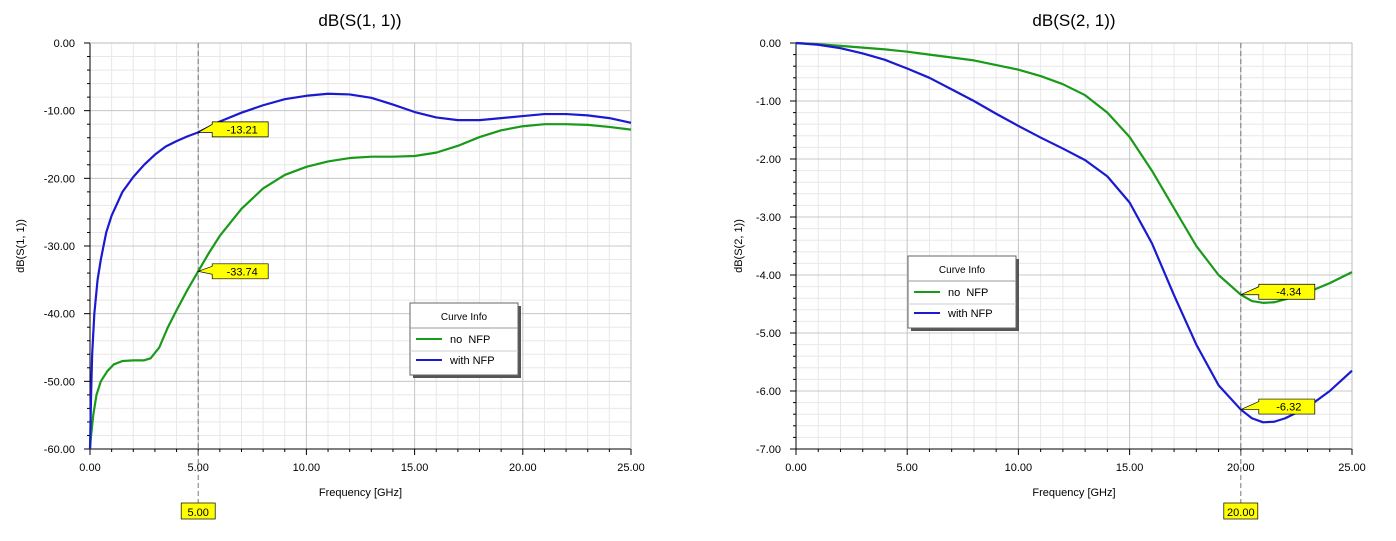 The width and height of the screenshot is (1396, 541). Describe the element at coordinates (768, 160) in the screenshot. I see `y-tick-label: -2.00` at that location.